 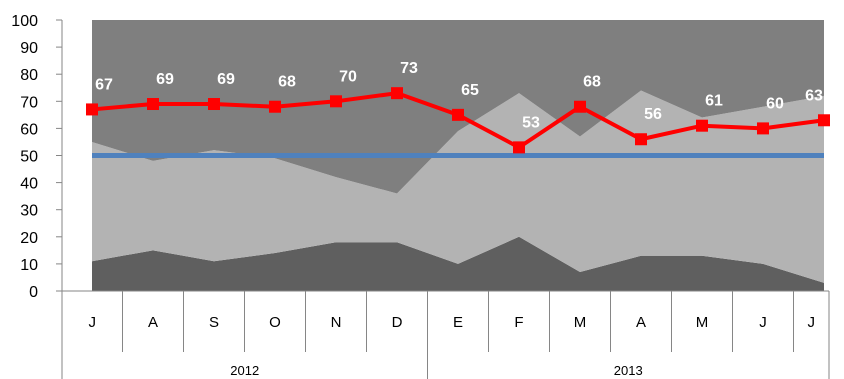 I want to click on x-tick-label: O, so click(x=275, y=322).